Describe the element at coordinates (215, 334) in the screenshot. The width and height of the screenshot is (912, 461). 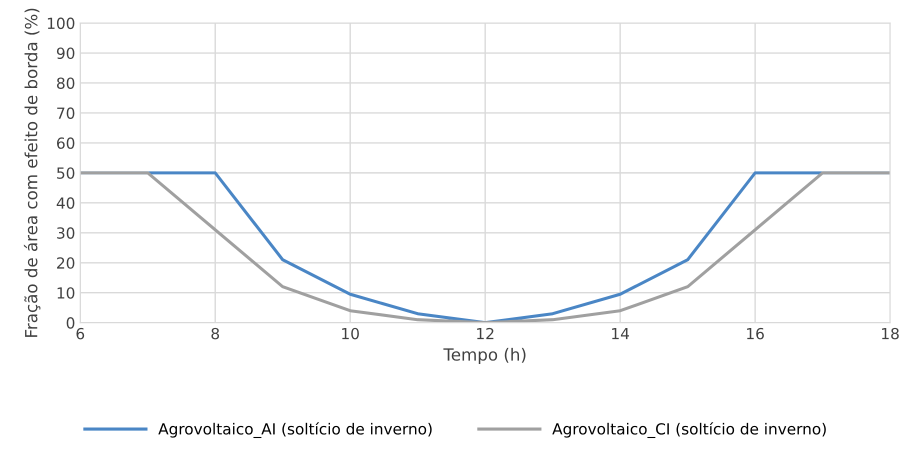
I see `x-tick-label: 8` at that location.